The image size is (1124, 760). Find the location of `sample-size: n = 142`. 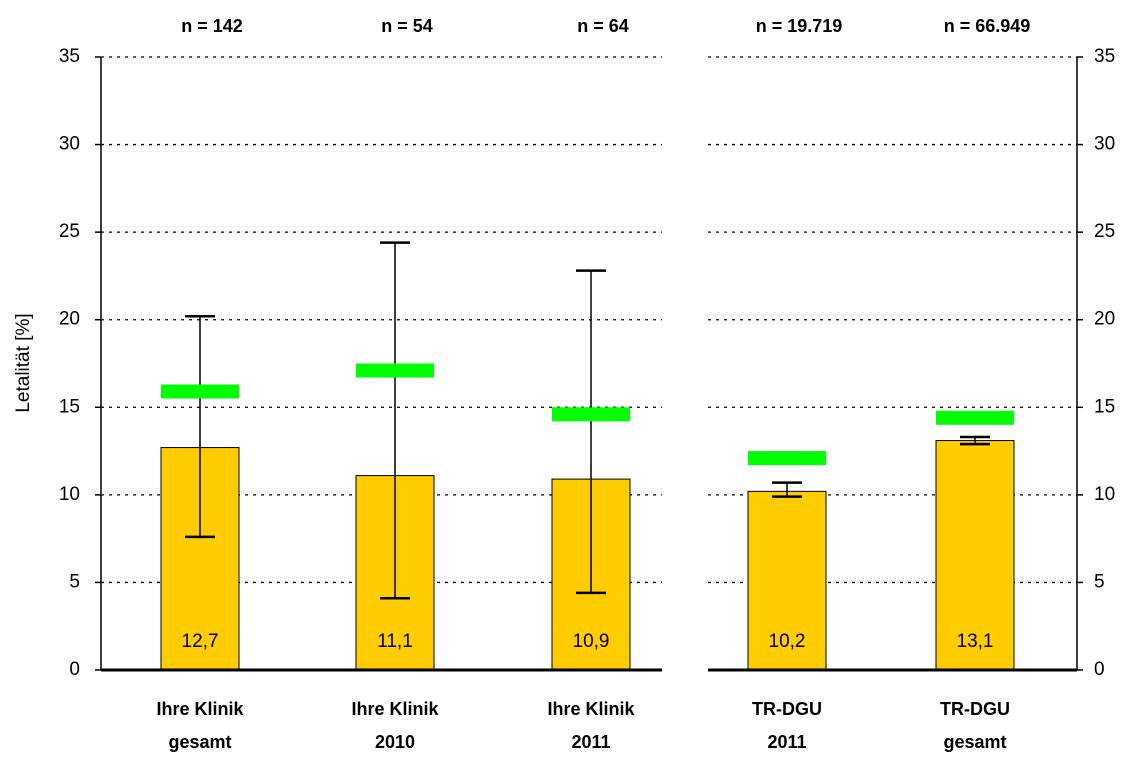

sample-size: n = 142 is located at coordinates (212, 26).